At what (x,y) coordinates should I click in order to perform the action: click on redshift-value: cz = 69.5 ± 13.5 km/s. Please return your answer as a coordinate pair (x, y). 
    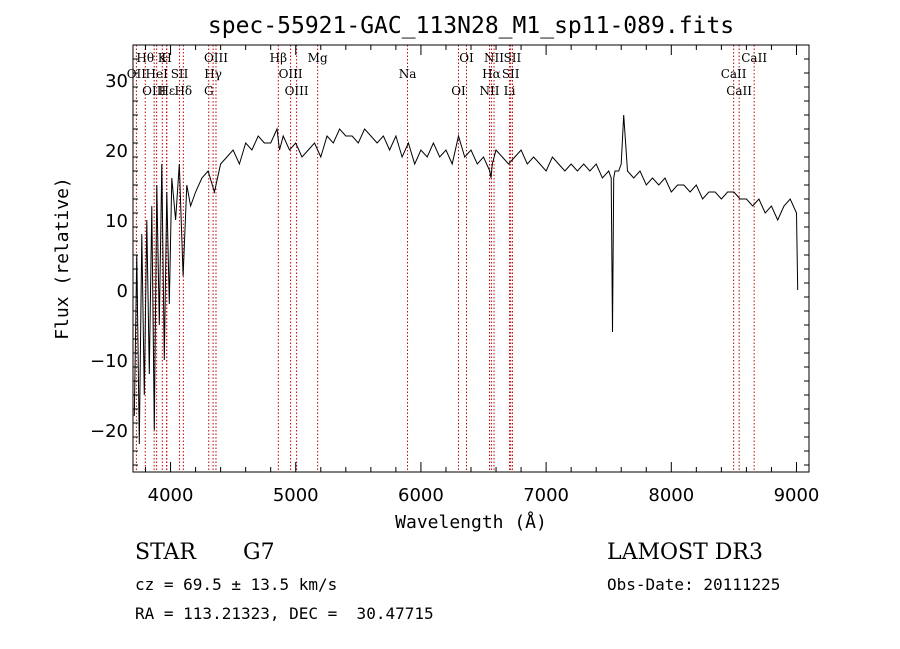
    Looking at the image, I should click on (236, 584).